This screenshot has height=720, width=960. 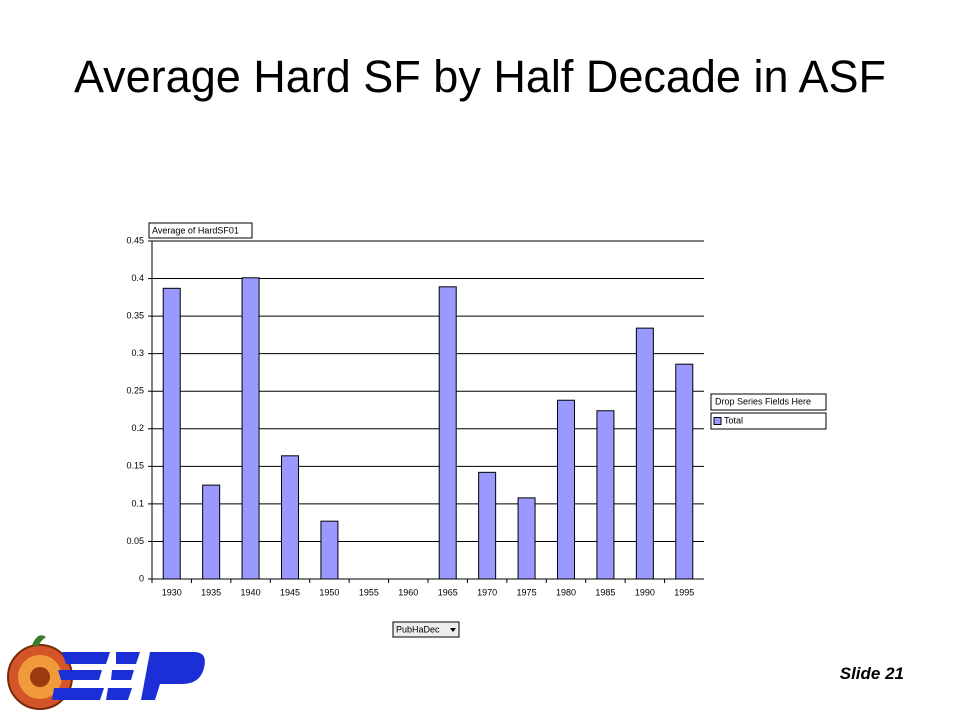 I want to click on x-tick-label: 1990, so click(x=645, y=592).